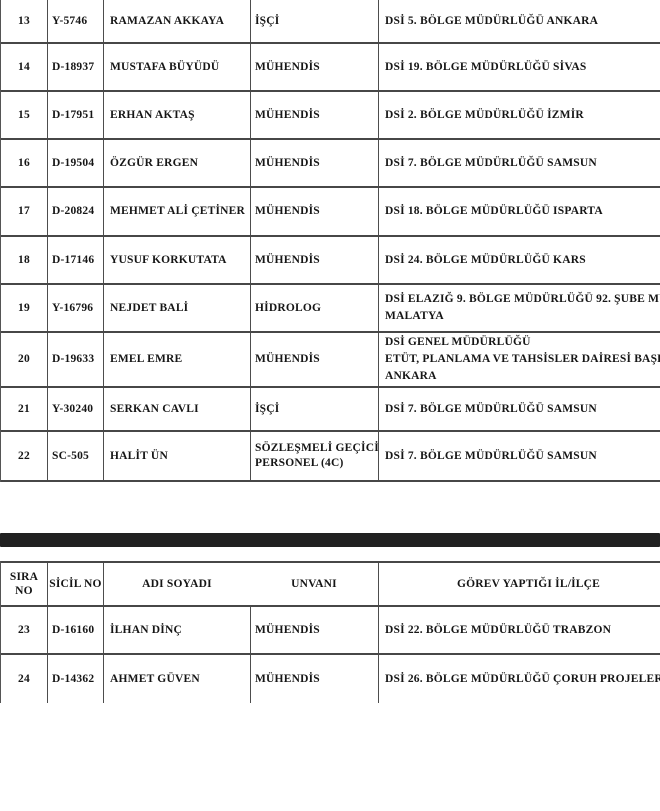 The image size is (660, 811). Describe the element at coordinates (75, 163) in the screenshot. I see `cell-sicil-no: D-19504` at that location.